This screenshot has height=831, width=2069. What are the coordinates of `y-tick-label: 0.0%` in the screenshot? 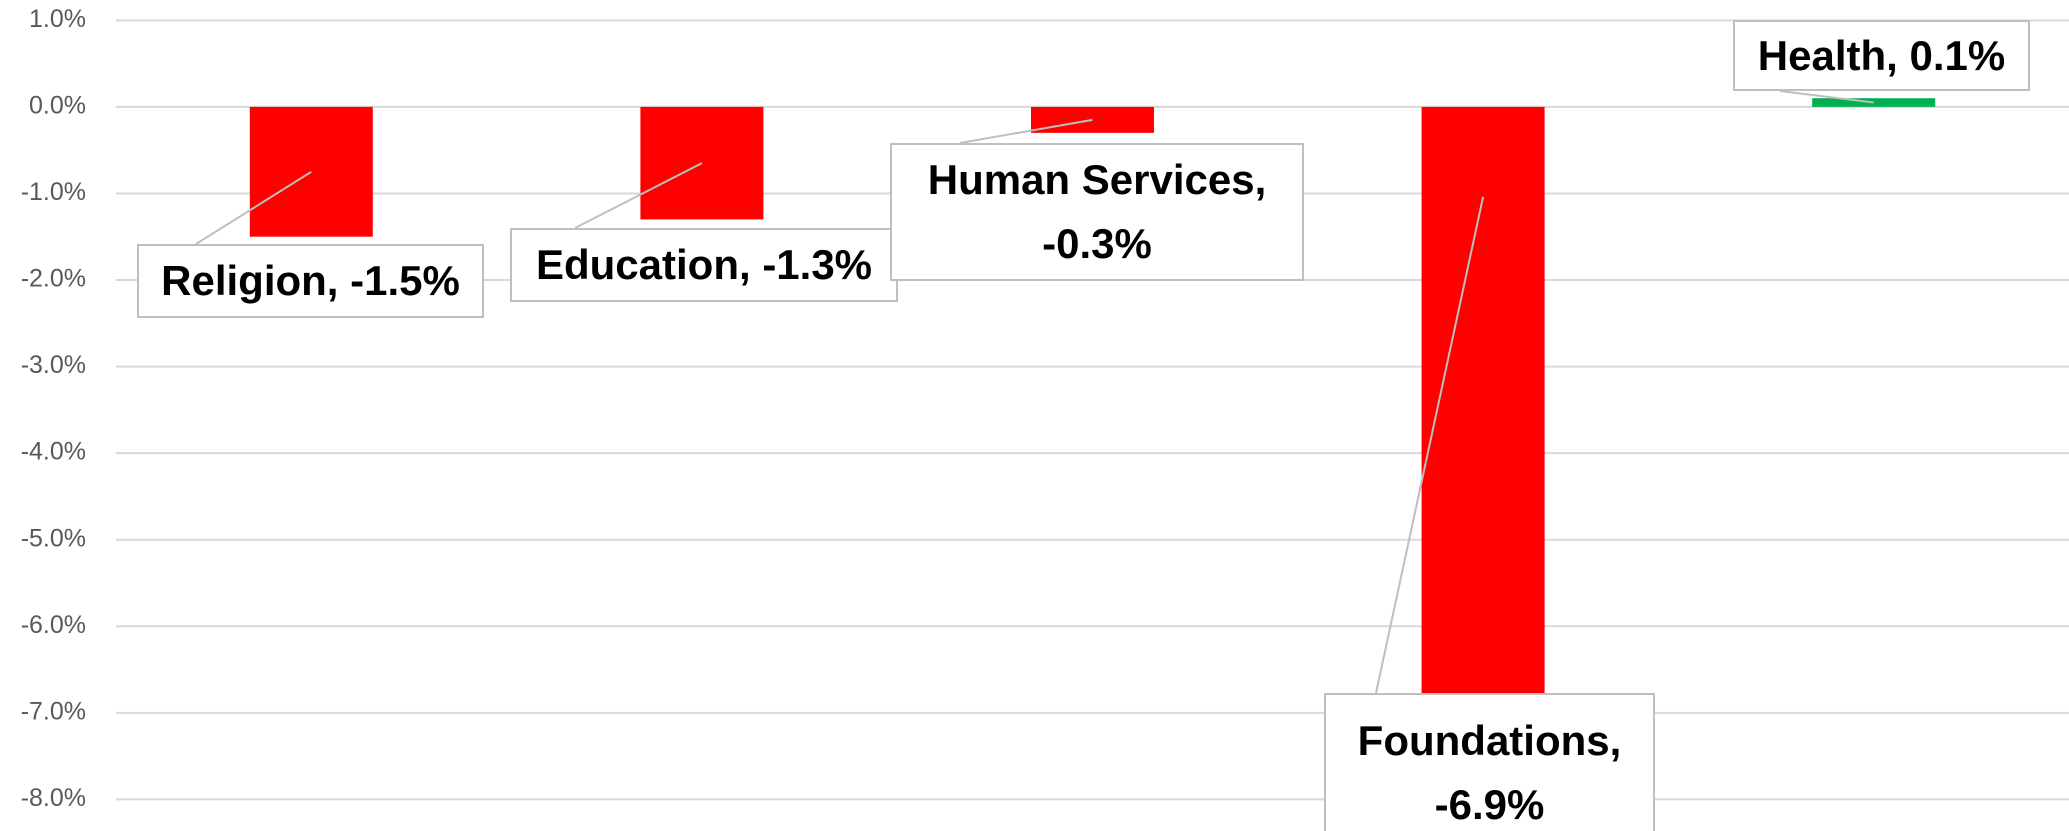 It's located at (57, 105).